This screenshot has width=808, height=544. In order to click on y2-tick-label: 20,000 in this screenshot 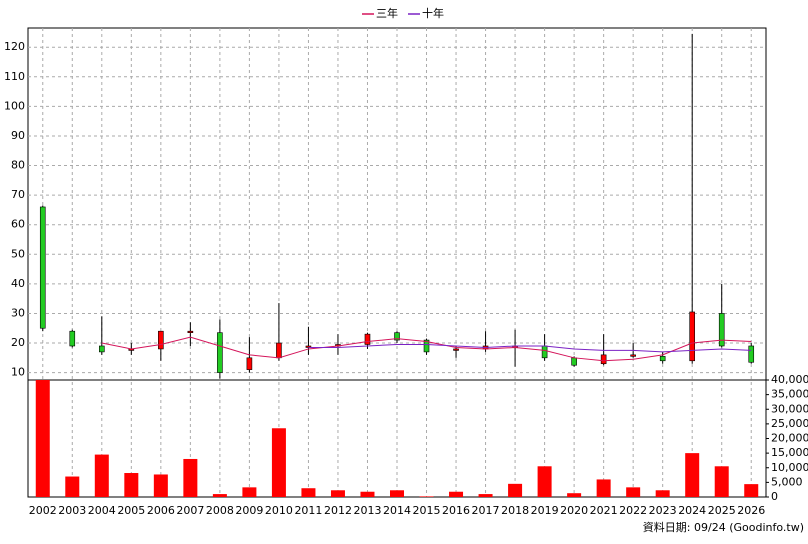, I will do `click(789, 438)`.